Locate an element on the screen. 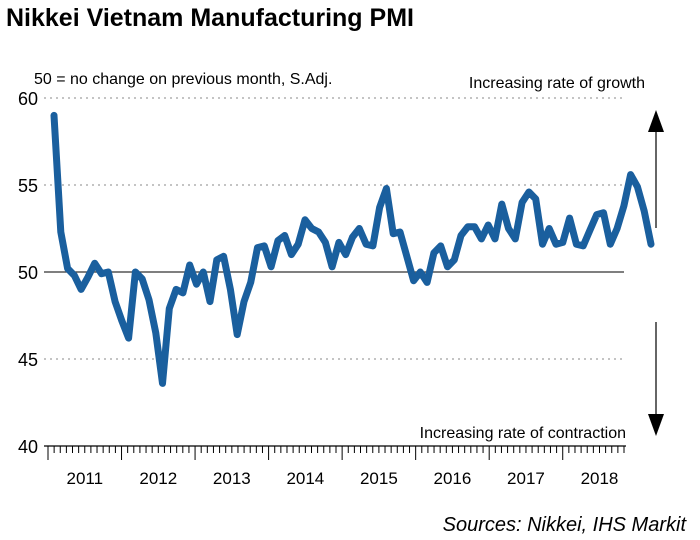  chart-subtitle: 50 = no change on previous month, S.Adj. is located at coordinates (183, 79).